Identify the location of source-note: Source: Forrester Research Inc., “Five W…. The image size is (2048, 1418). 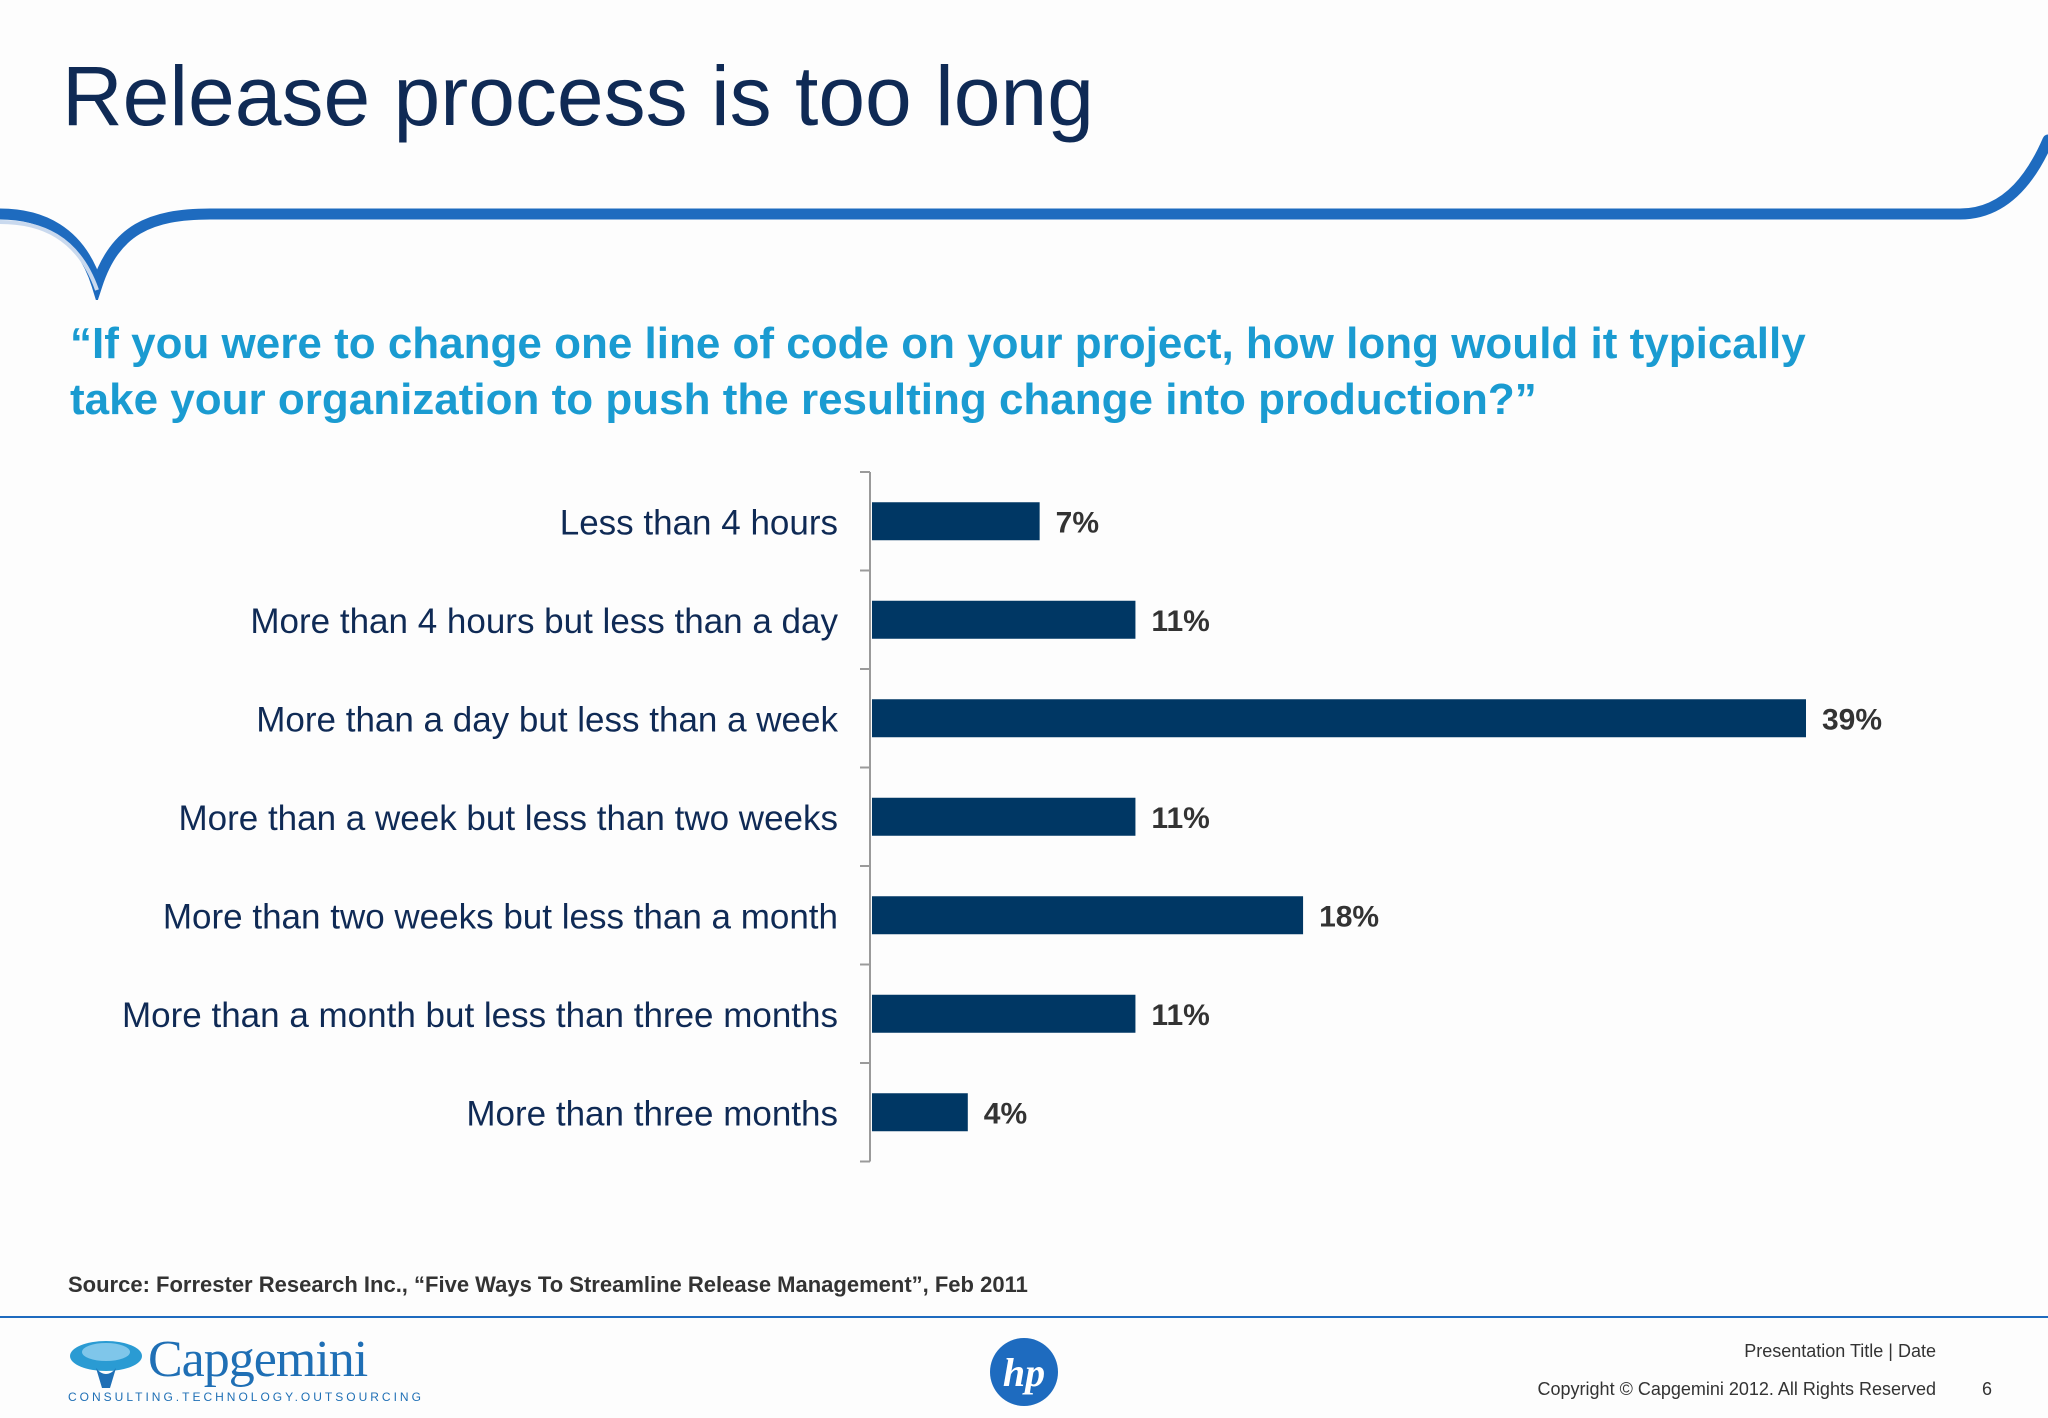
(548, 1284).